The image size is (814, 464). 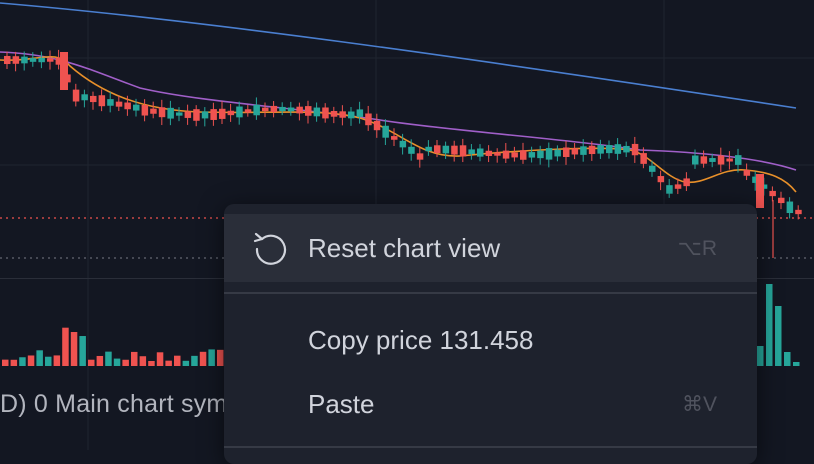 What do you see at coordinates (421, 339) in the screenshot?
I see `copy-price-label: Copy price 131.458` at bounding box center [421, 339].